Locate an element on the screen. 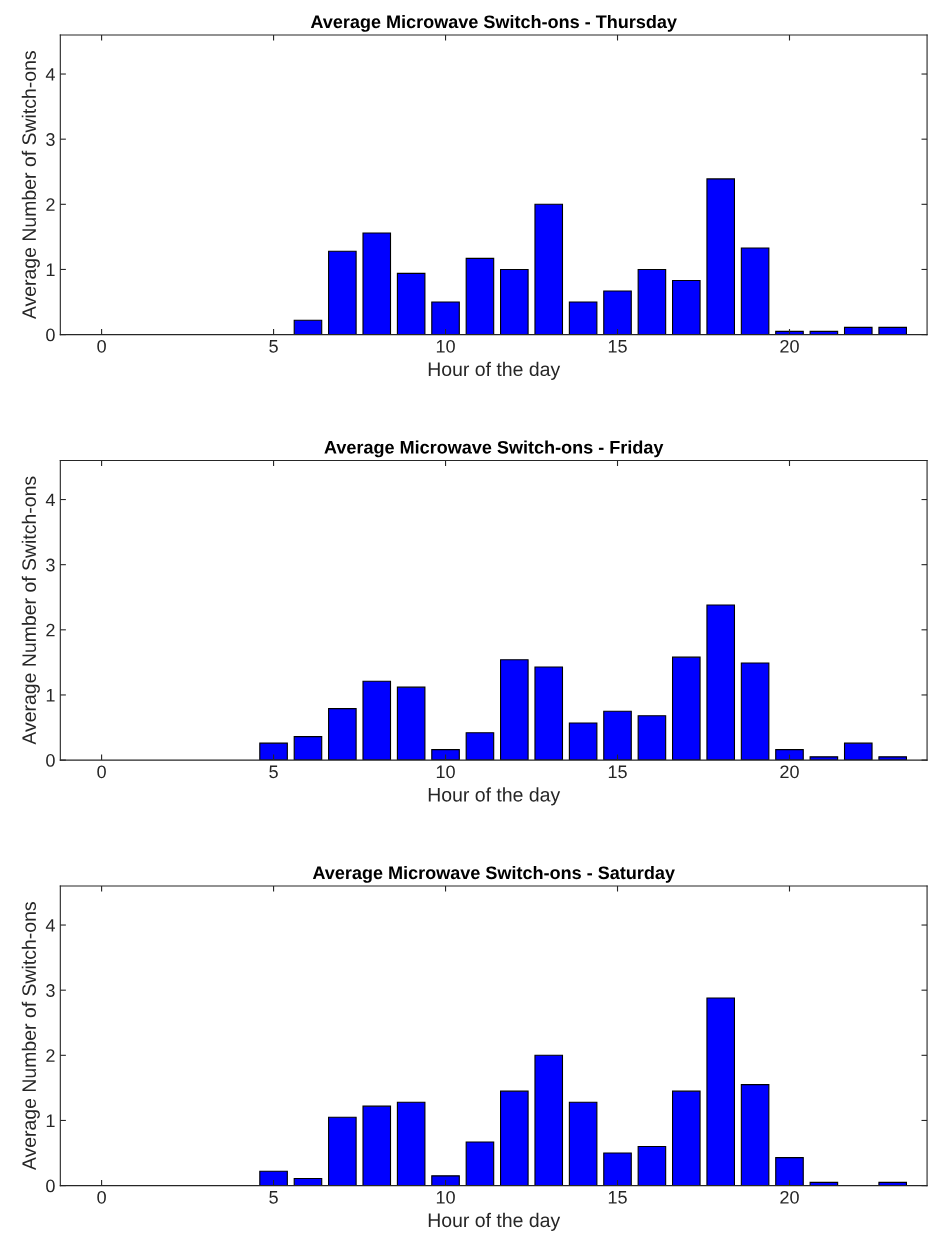  chart-title: Average Microwave Switch-ons - Saturday is located at coordinates (493, 874).